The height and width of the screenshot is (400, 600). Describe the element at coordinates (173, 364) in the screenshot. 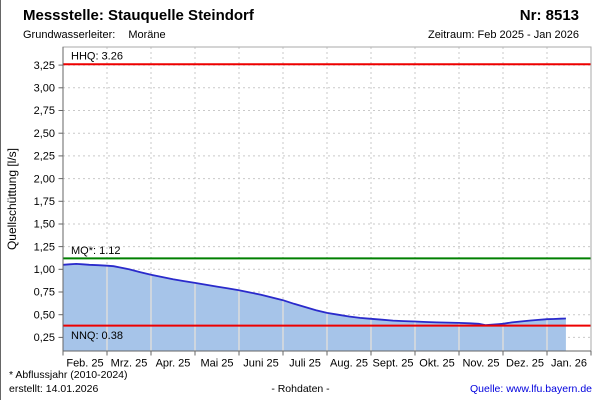

I see `x-axis-month-label: Apr. 25` at that location.